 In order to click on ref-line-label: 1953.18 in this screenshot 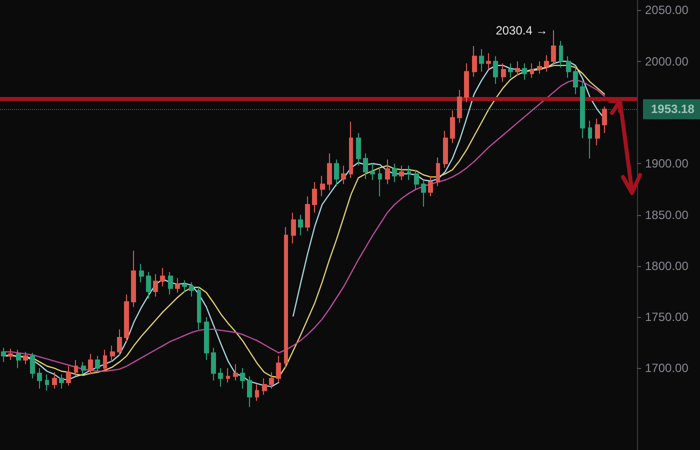, I will do `click(673, 109)`.